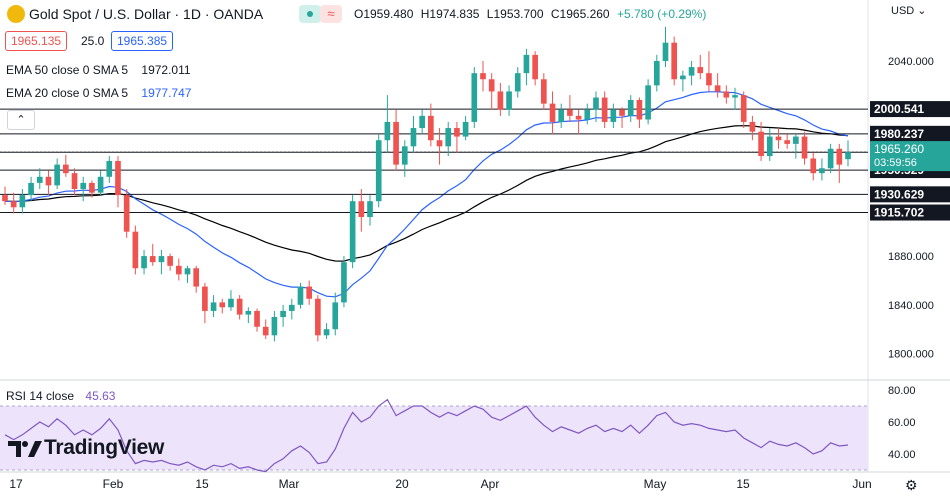 Image resolution: width=950 pixels, height=500 pixels. Describe the element at coordinates (60, 396) in the screenshot. I see `rsi-legend: RSI 14 close 45.63` at that location.